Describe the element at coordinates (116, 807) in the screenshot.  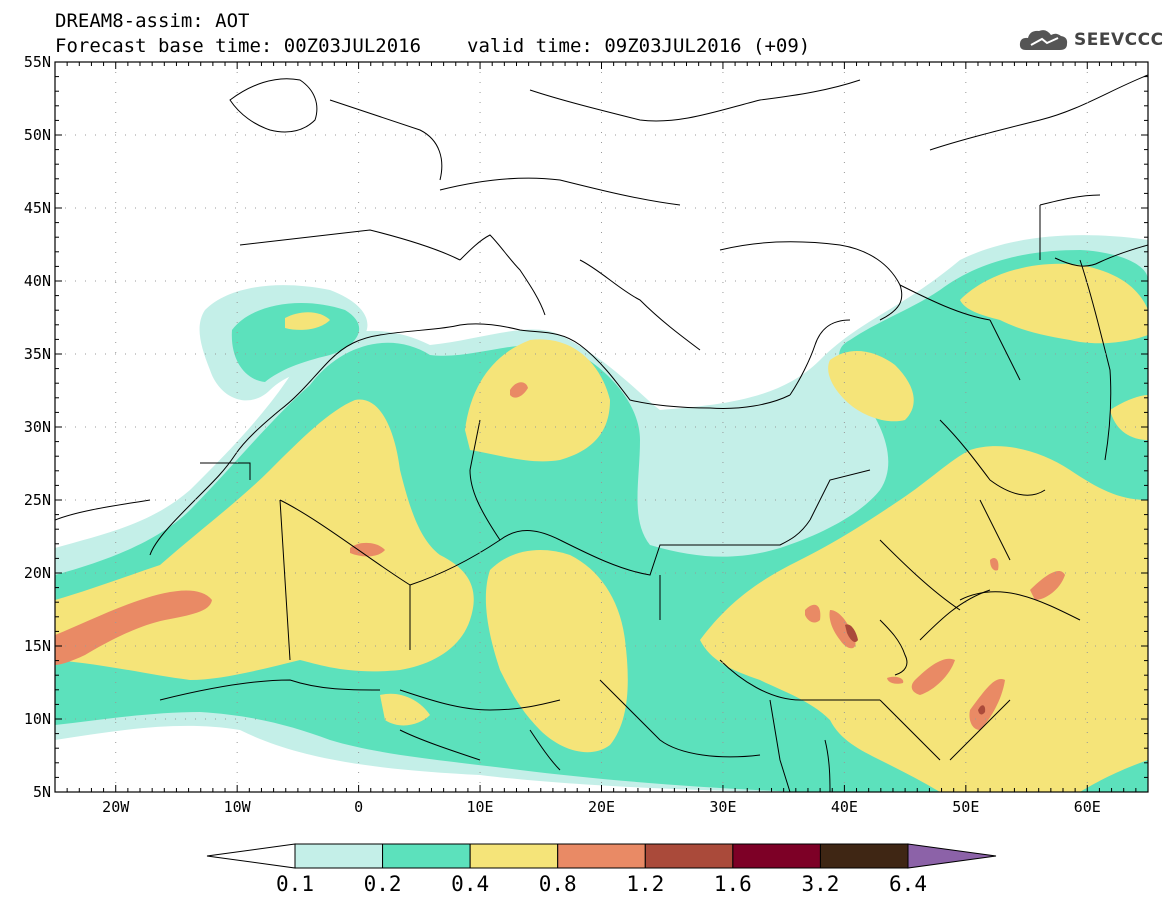
I see `lon-tick-label: 20W` at that location.